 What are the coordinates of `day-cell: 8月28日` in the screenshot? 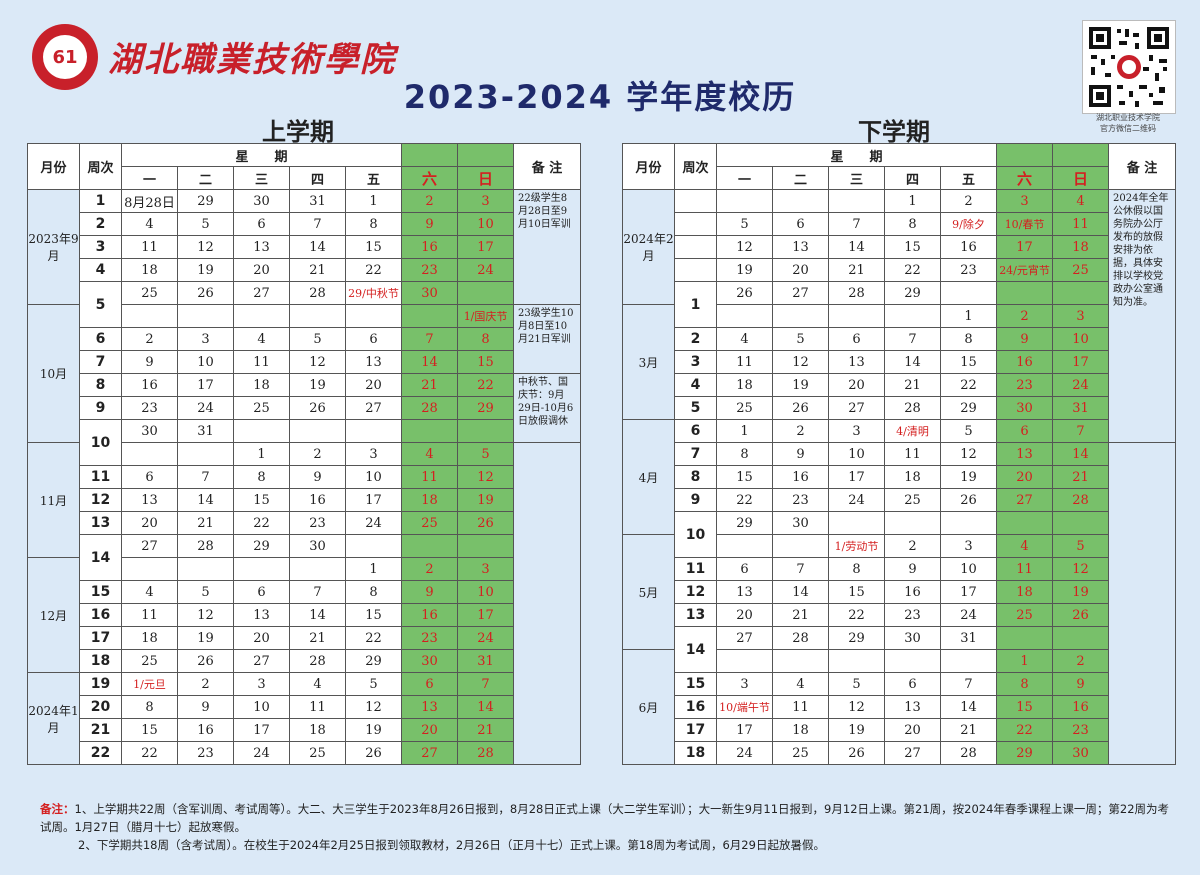 It's located at (149, 201).